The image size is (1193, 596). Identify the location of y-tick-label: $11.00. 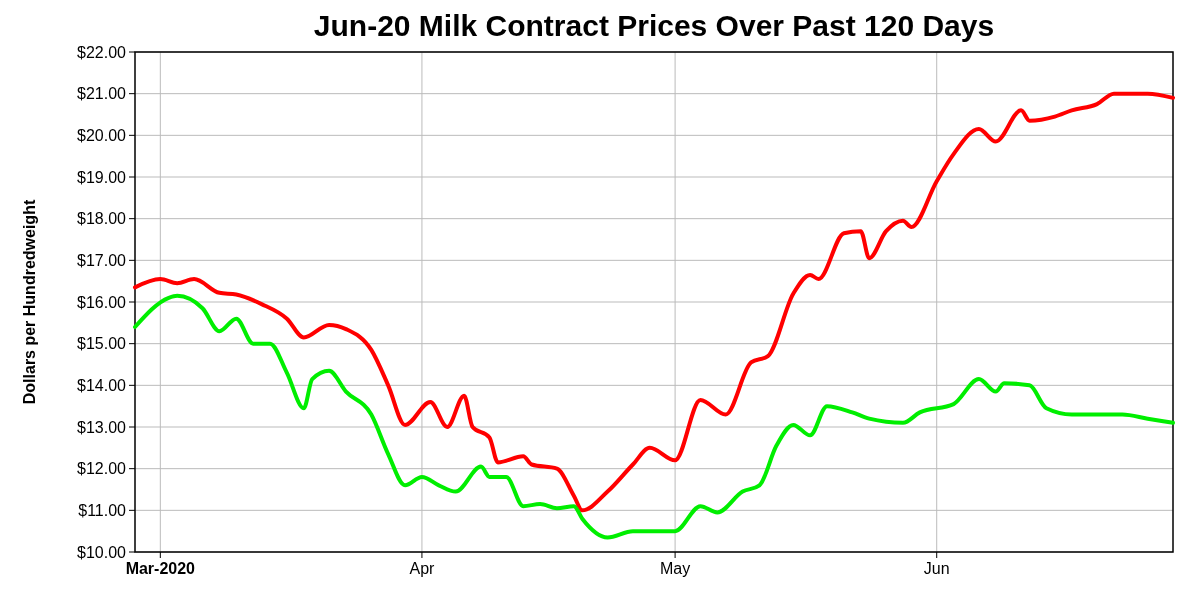
(102, 510).